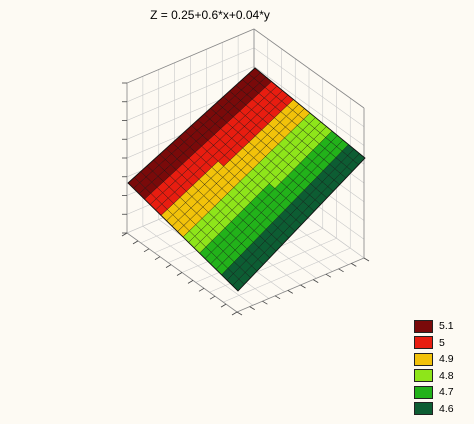  Describe the element at coordinates (446, 326) in the screenshot. I see `legend-label: 5.1` at that location.